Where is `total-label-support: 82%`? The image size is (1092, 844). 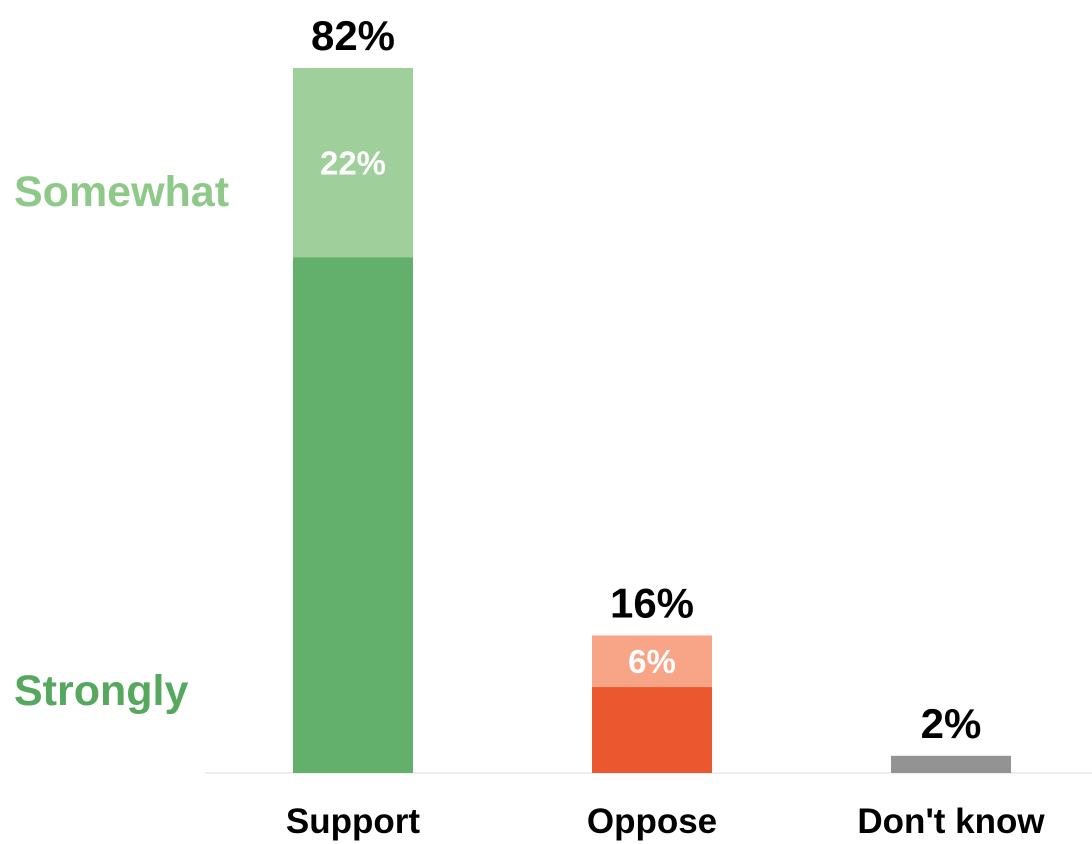
total-label-support: 82% is located at coordinates (353, 35).